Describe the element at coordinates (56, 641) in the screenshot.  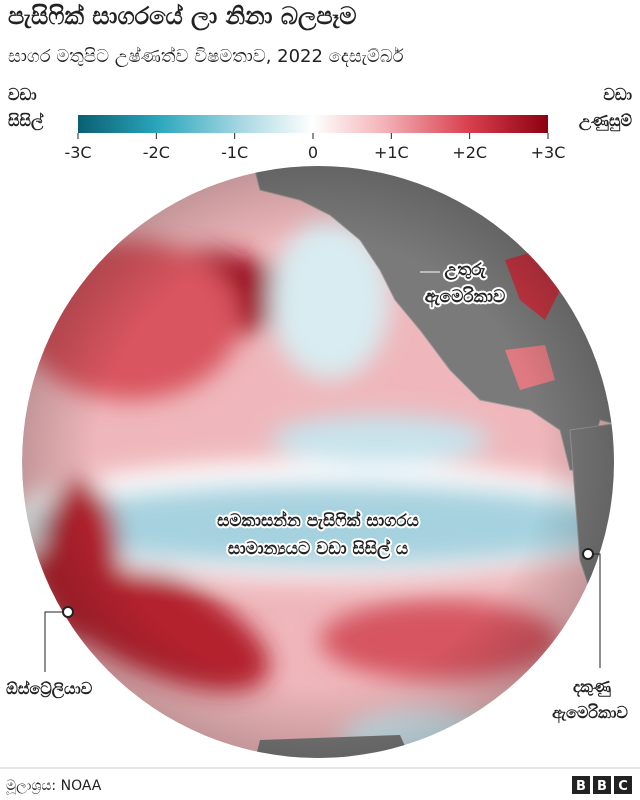
I see `leader-line` at that location.